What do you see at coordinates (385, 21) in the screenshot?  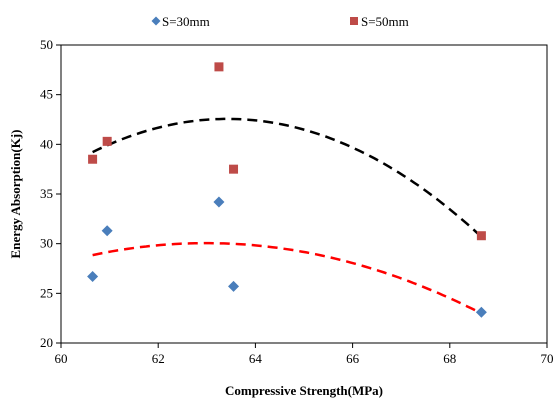 I see `legend-label-s50: S=50mm` at bounding box center [385, 21].